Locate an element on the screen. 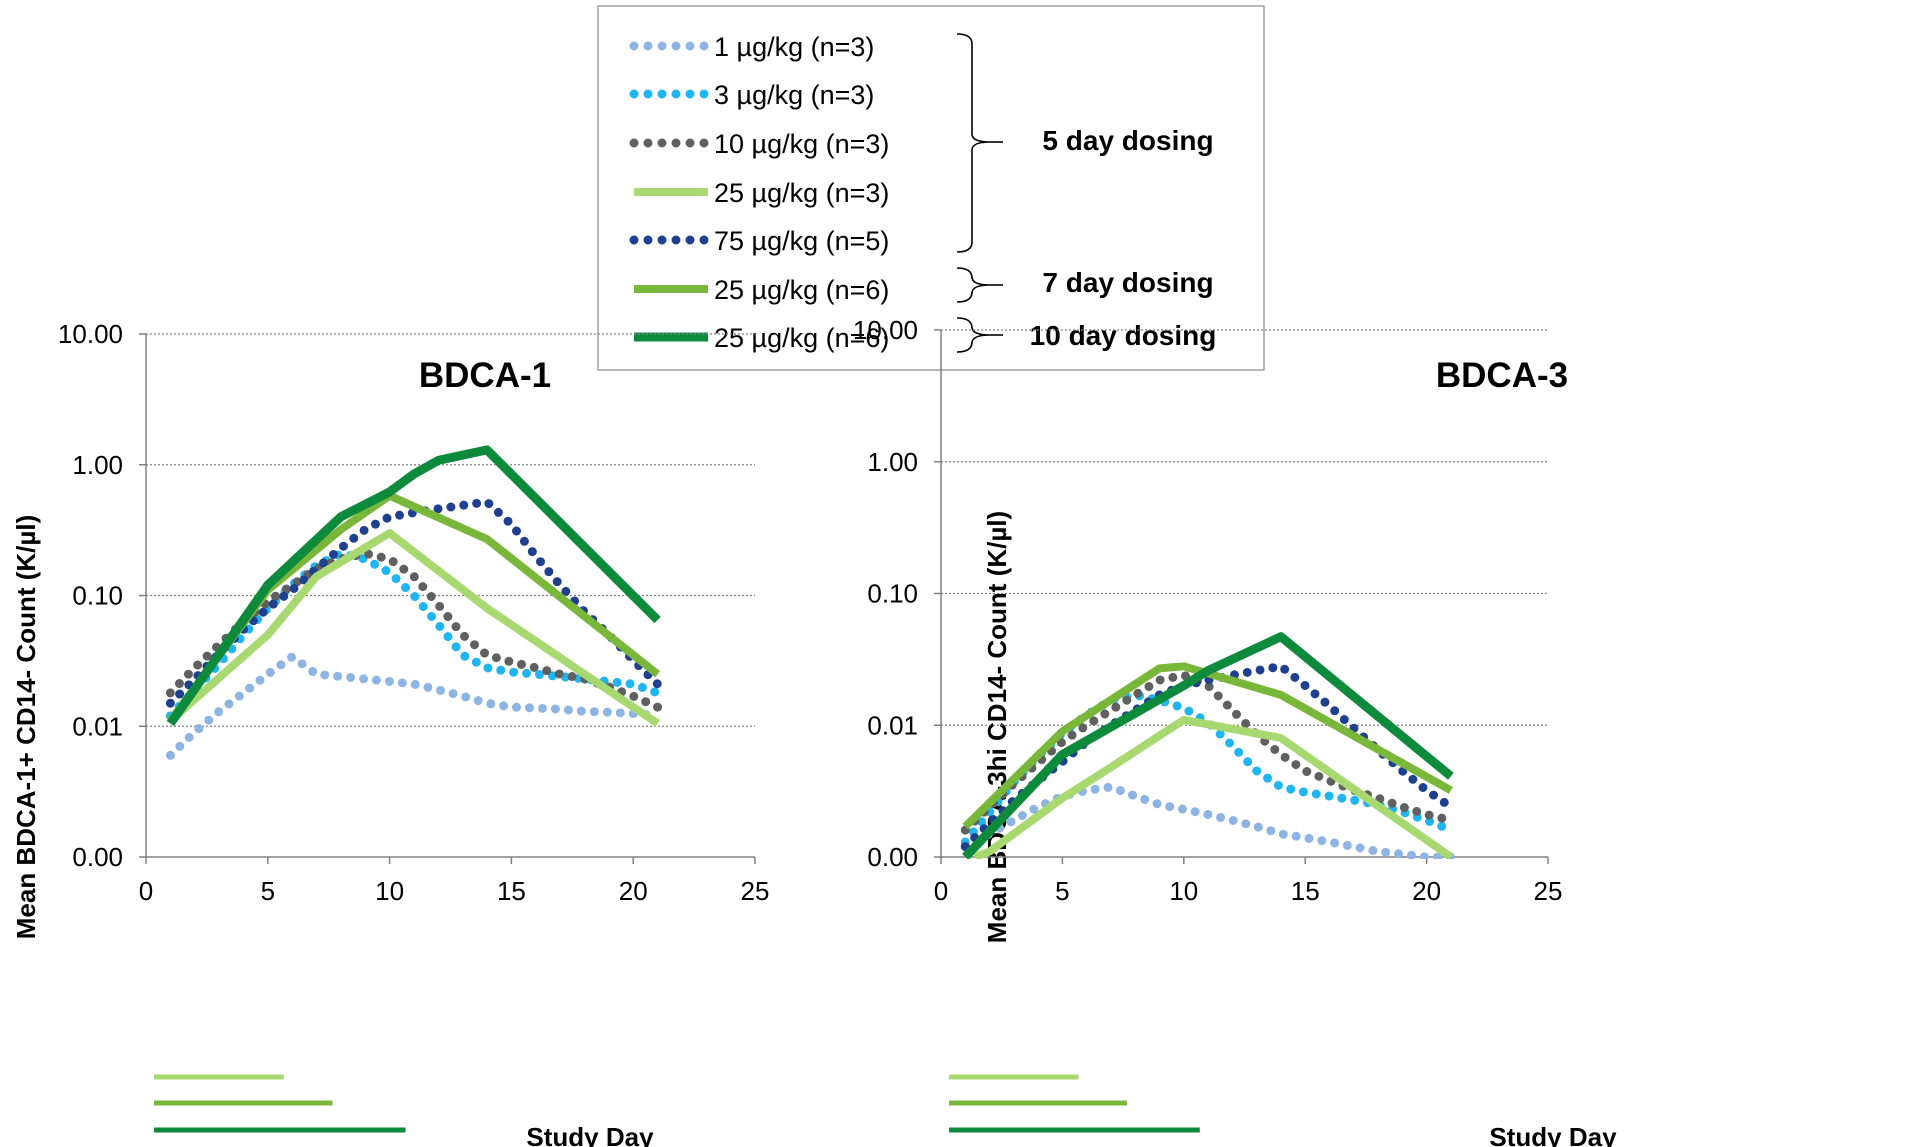 The width and height of the screenshot is (1905, 1147). series-line-s75 is located at coordinates (414, 602).